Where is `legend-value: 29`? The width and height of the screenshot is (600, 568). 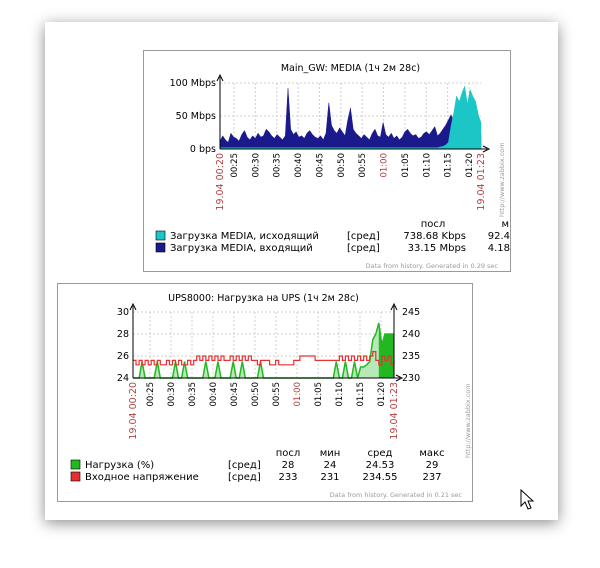
legend-value: 29 is located at coordinates (432, 465).